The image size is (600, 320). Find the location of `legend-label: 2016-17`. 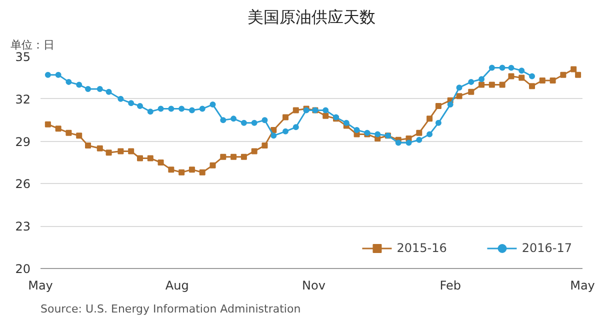

legend-label: 2016-17 is located at coordinates (547, 248).